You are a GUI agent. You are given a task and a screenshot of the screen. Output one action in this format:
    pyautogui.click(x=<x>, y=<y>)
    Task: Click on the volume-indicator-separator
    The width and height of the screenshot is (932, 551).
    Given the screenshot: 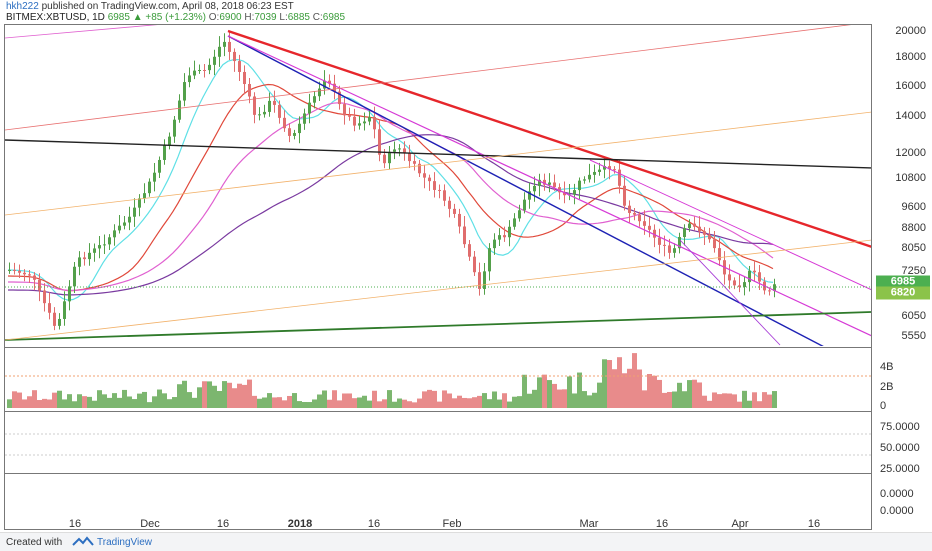 What is the action you would take?
    pyautogui.click(x=438, y=411)
    